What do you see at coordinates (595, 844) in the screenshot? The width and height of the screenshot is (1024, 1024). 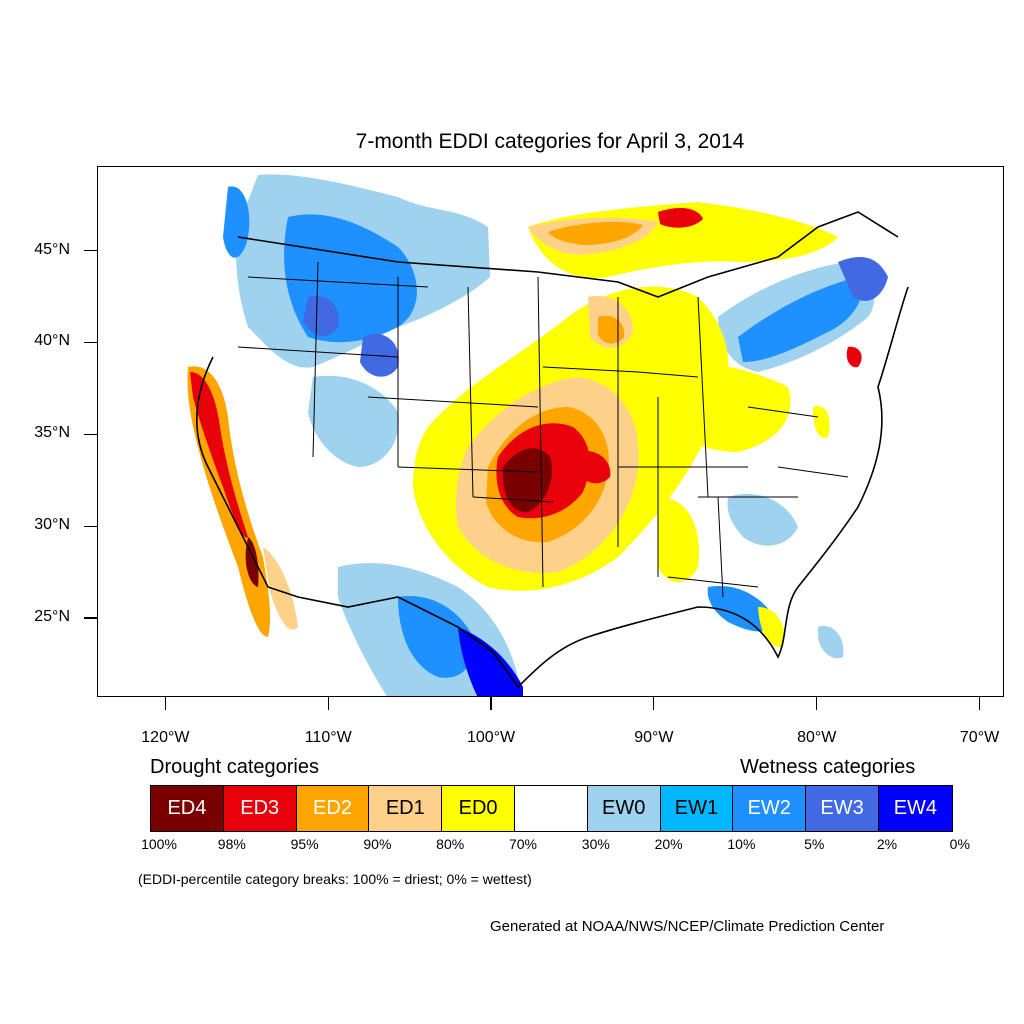 I see `break-label: 30%` at bounding box center [595, 844].